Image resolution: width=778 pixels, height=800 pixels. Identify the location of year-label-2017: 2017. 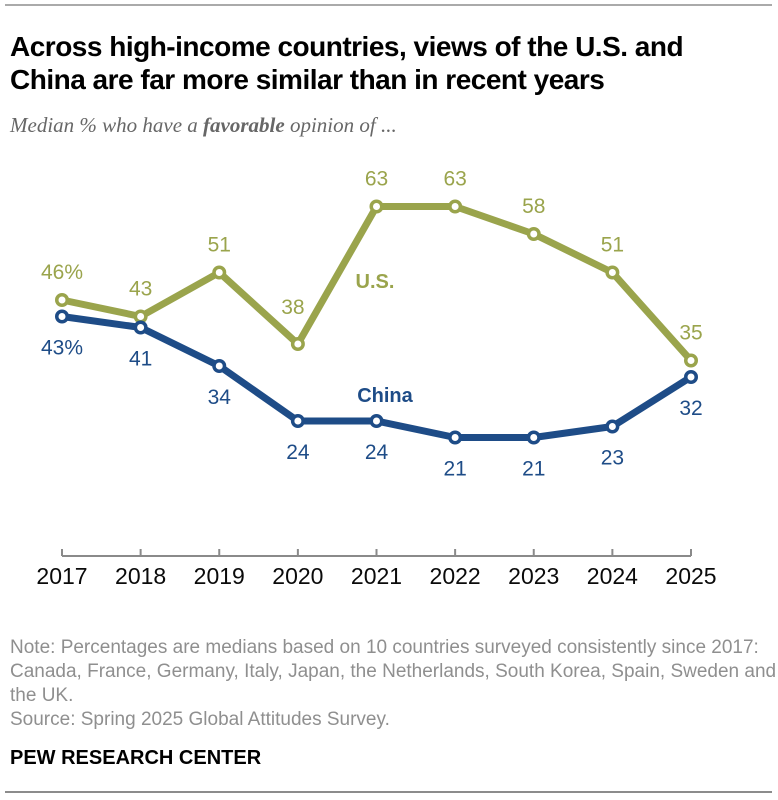
(61, 576).